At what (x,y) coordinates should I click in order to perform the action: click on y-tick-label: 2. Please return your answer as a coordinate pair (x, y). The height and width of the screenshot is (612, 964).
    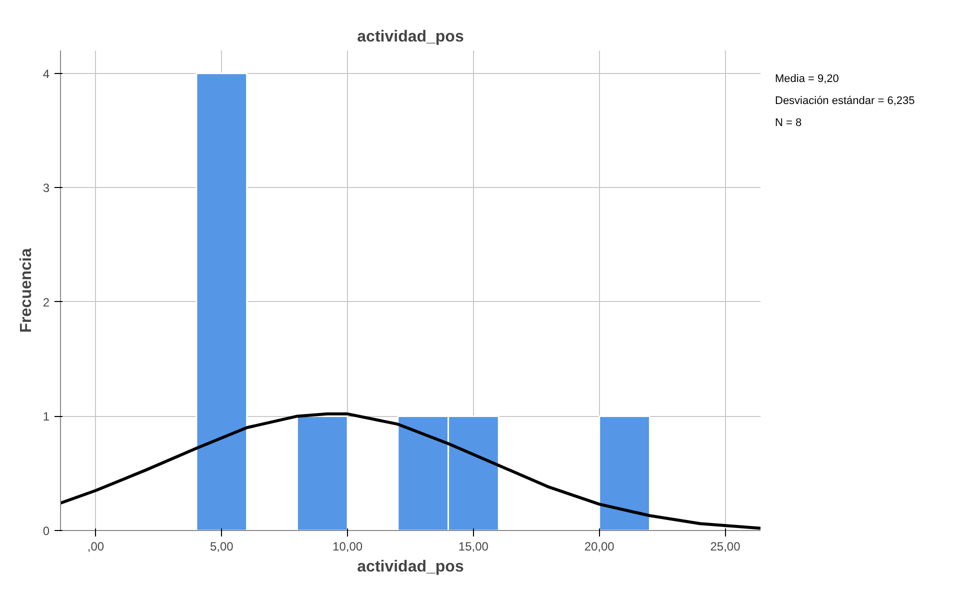
    Looking at the image, I should click on (46, 302).